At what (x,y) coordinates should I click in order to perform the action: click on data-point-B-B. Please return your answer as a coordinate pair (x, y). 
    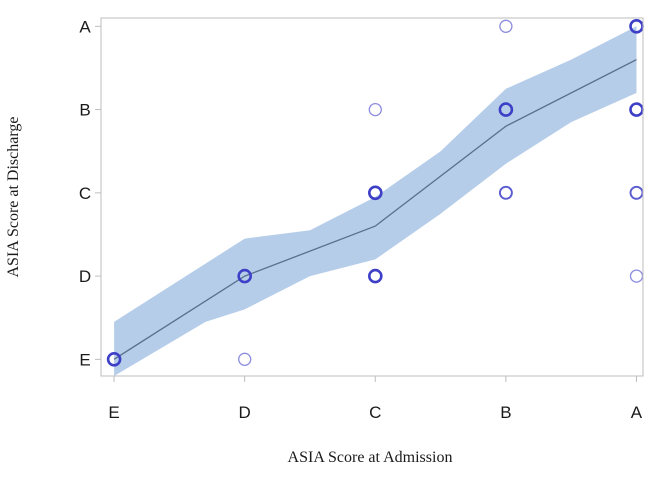
    Looking at the image, I should click on (506, 109).